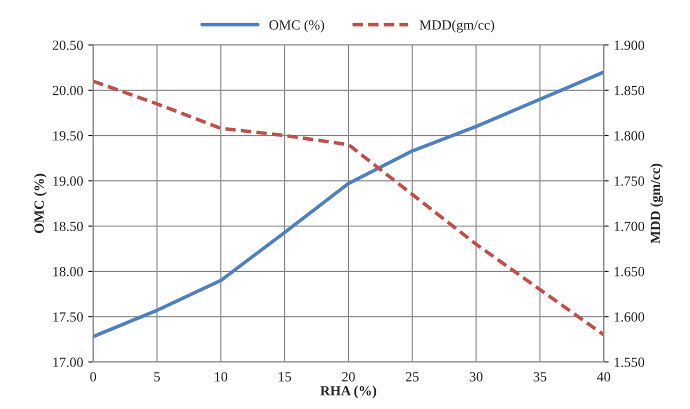 The height and width of the screenshot is (409, 690). Describe the element at coordinates (40, 204) in the screenshot. I see `y-axis-title: OMC (%)` at that location.